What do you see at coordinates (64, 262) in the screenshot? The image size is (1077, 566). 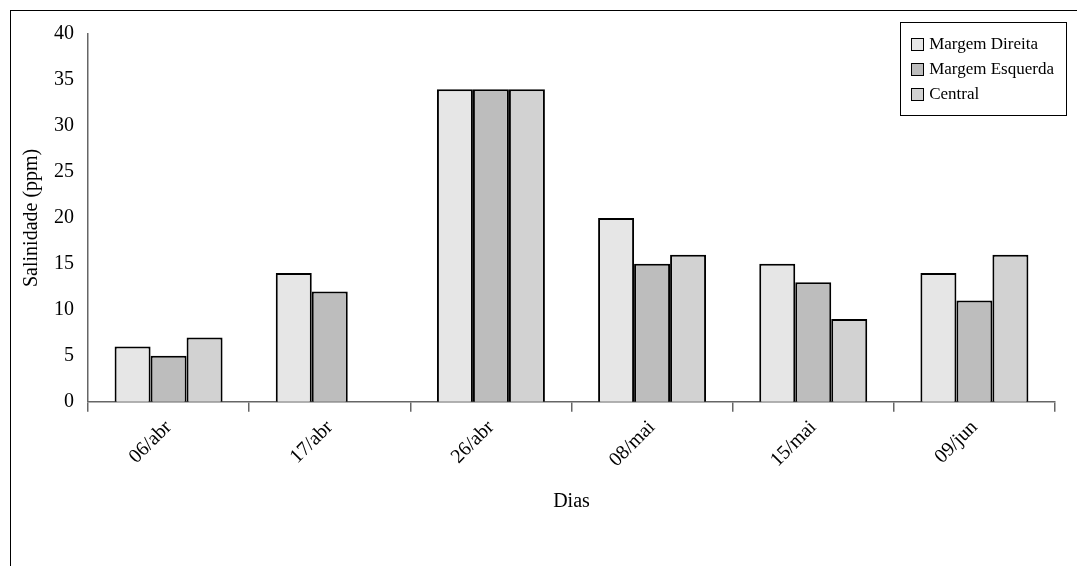 I see `y-tick-label: 15` at bounding box center [64, 262].